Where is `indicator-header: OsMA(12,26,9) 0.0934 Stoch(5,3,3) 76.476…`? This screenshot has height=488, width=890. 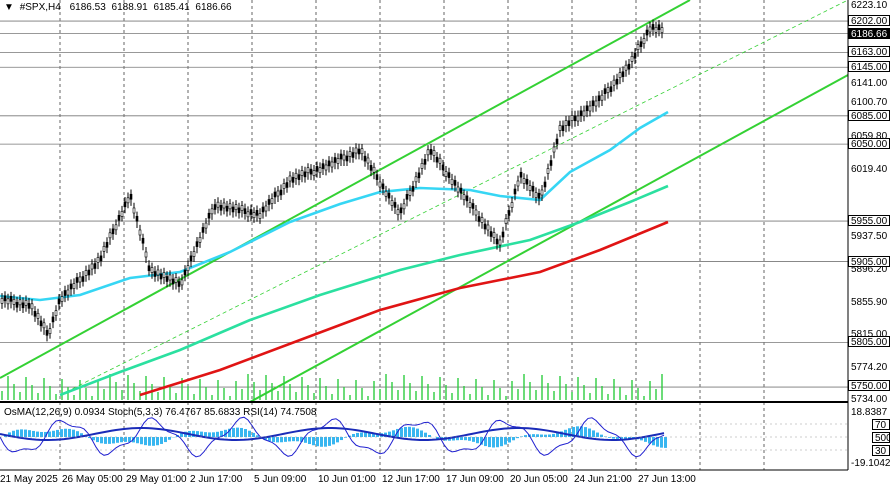
indicator-header: OsMA(12,26,9) 0.0934 Stoch(5,3,3) 76.476… is located at coordinates (160, 412).